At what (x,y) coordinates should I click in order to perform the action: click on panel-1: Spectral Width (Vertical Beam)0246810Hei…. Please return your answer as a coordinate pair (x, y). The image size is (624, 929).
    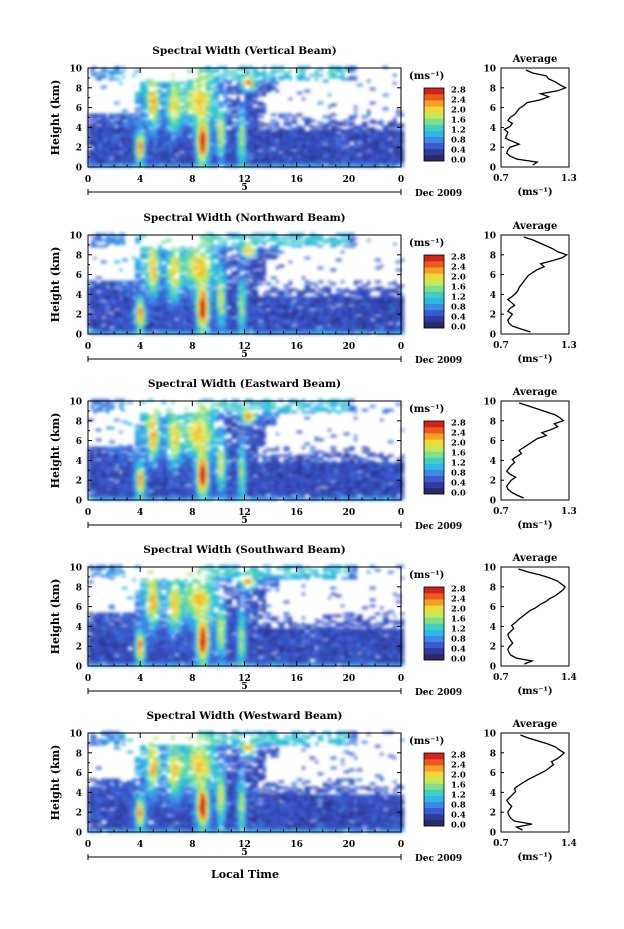
    Looking at the image, I should click on (313, 122).